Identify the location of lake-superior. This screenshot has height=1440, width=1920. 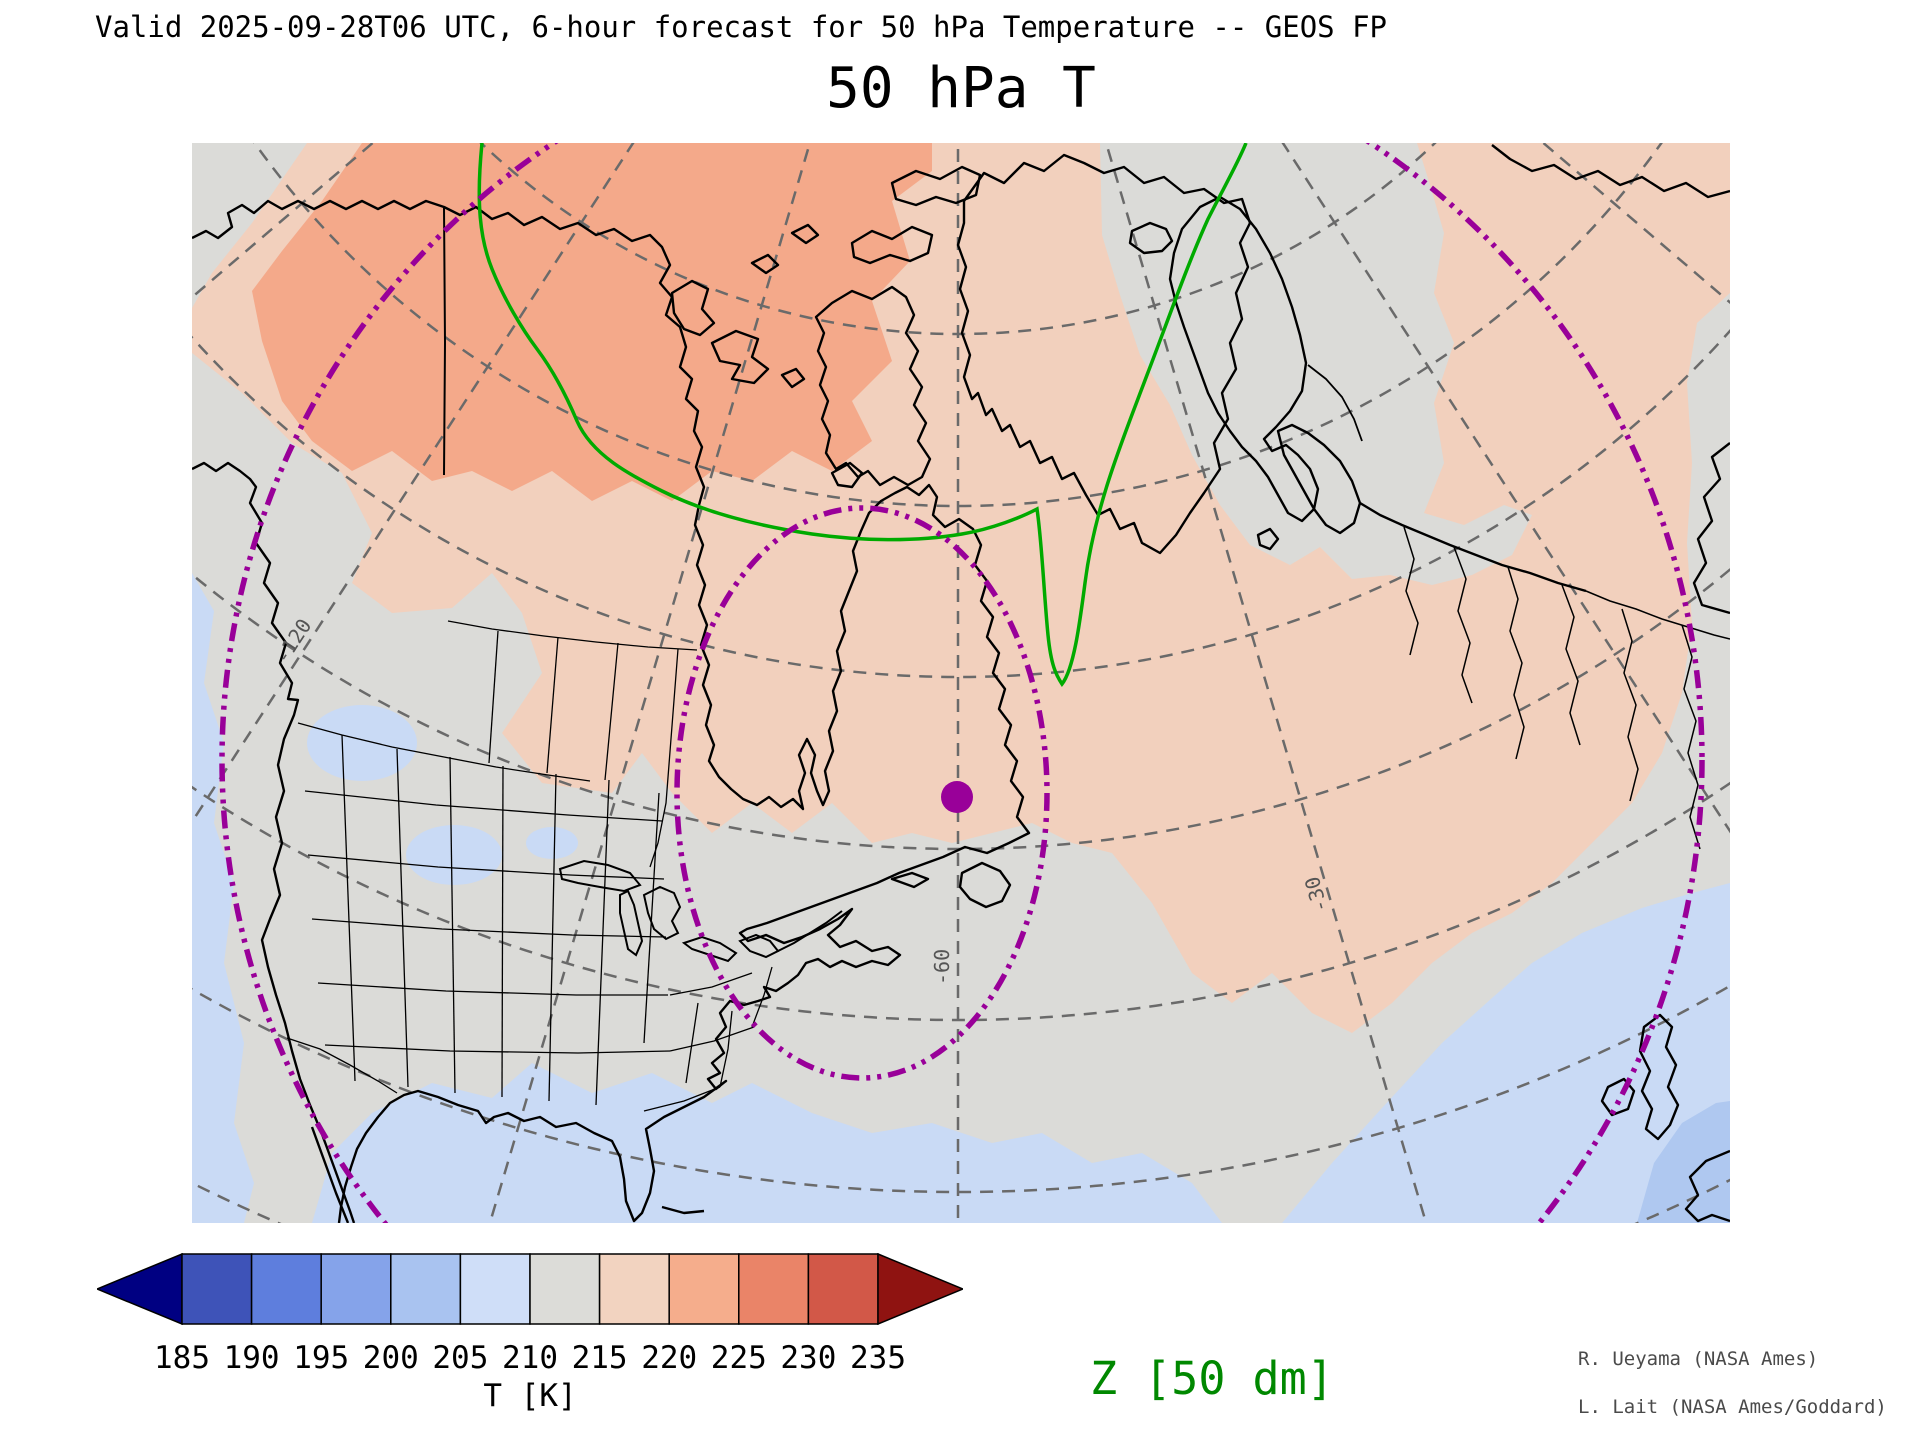
(600, 876).